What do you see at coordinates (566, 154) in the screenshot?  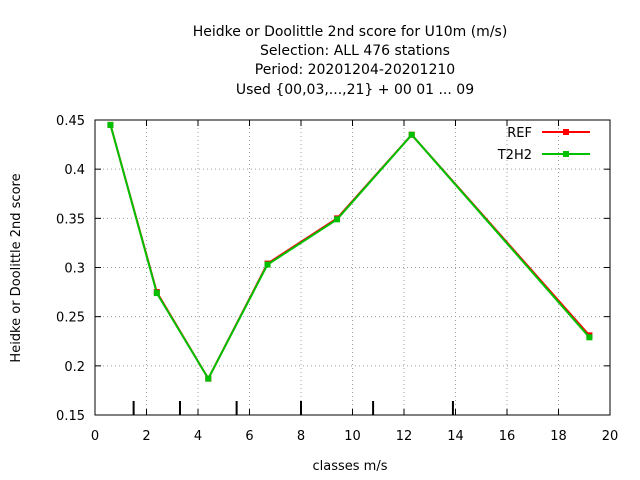 I see `legend-marker-t2h2` at bounding box center [566, 154].